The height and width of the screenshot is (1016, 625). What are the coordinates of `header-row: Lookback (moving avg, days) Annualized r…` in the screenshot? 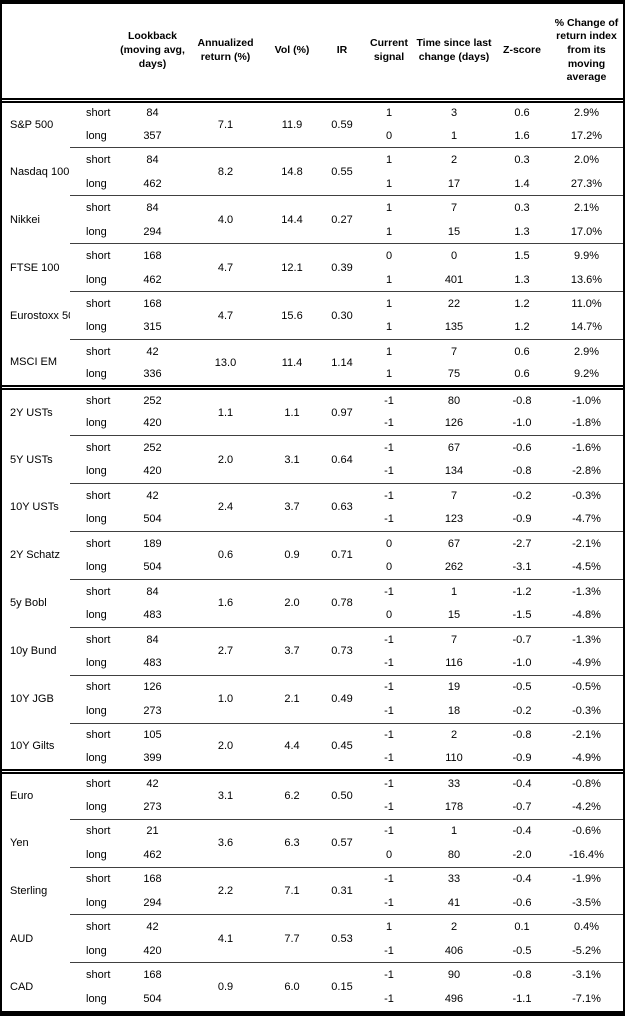 It's located at (312, 53).